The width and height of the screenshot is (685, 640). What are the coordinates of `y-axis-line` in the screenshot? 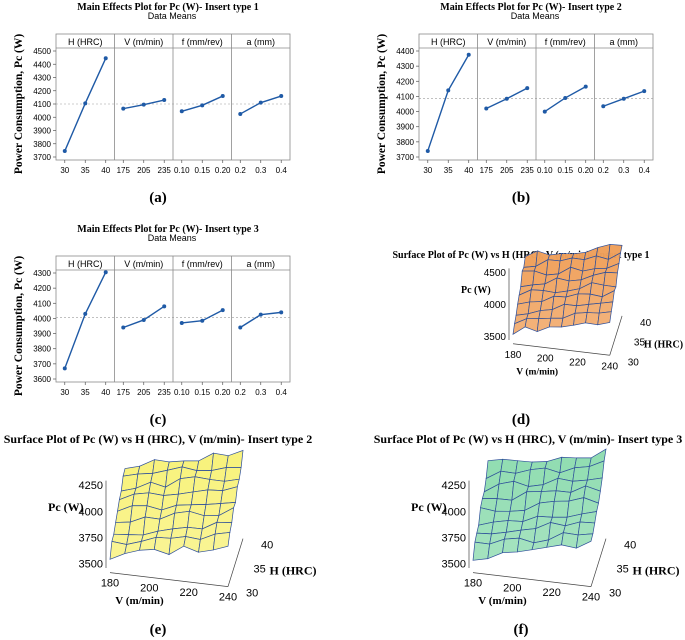 It's located at (598, 562).